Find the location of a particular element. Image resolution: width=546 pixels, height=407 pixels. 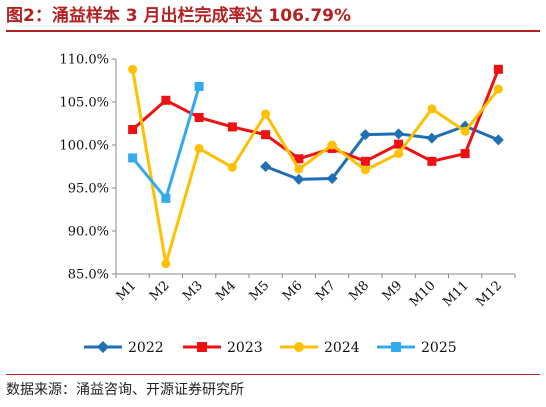

legend-label: 2023 is located at coordinates (245, 348).